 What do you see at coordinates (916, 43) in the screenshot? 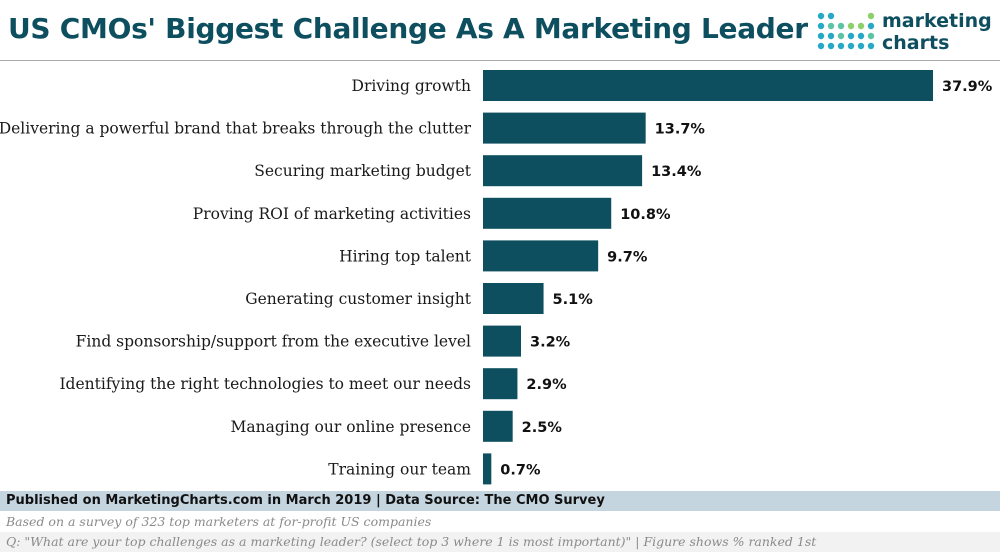
I see `brand-line-2: charts` at bounding box center [916, 43].